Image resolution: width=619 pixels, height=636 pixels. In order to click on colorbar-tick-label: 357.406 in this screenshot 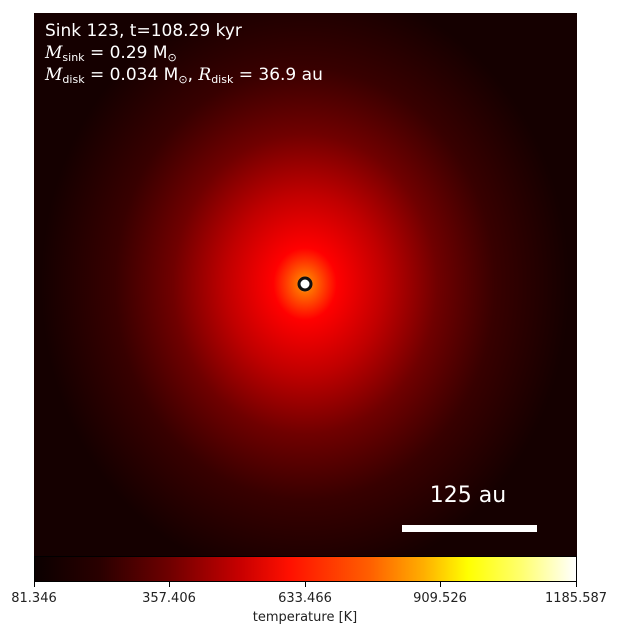, I will do `click(169, 598)`.